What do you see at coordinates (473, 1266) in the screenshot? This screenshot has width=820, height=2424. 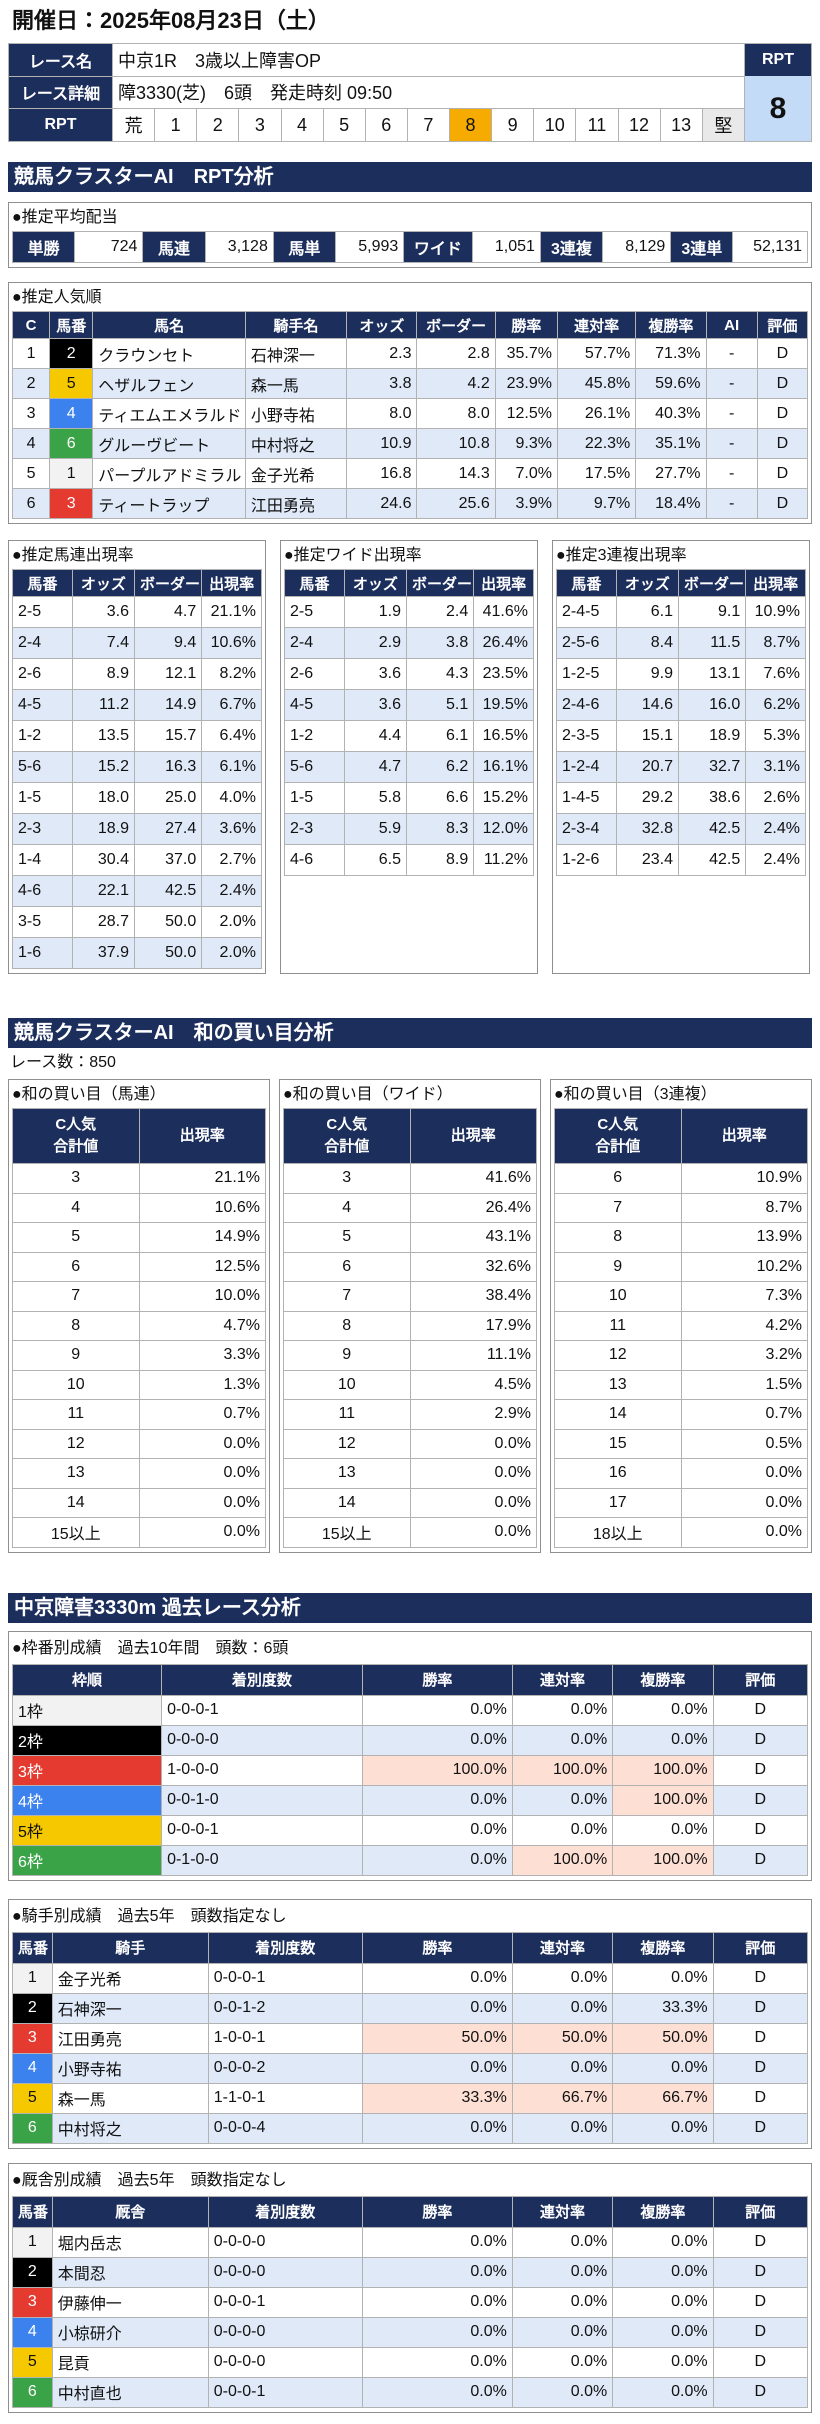 I see `table-cell: 32.6%` at bounding box center [473, 1266].